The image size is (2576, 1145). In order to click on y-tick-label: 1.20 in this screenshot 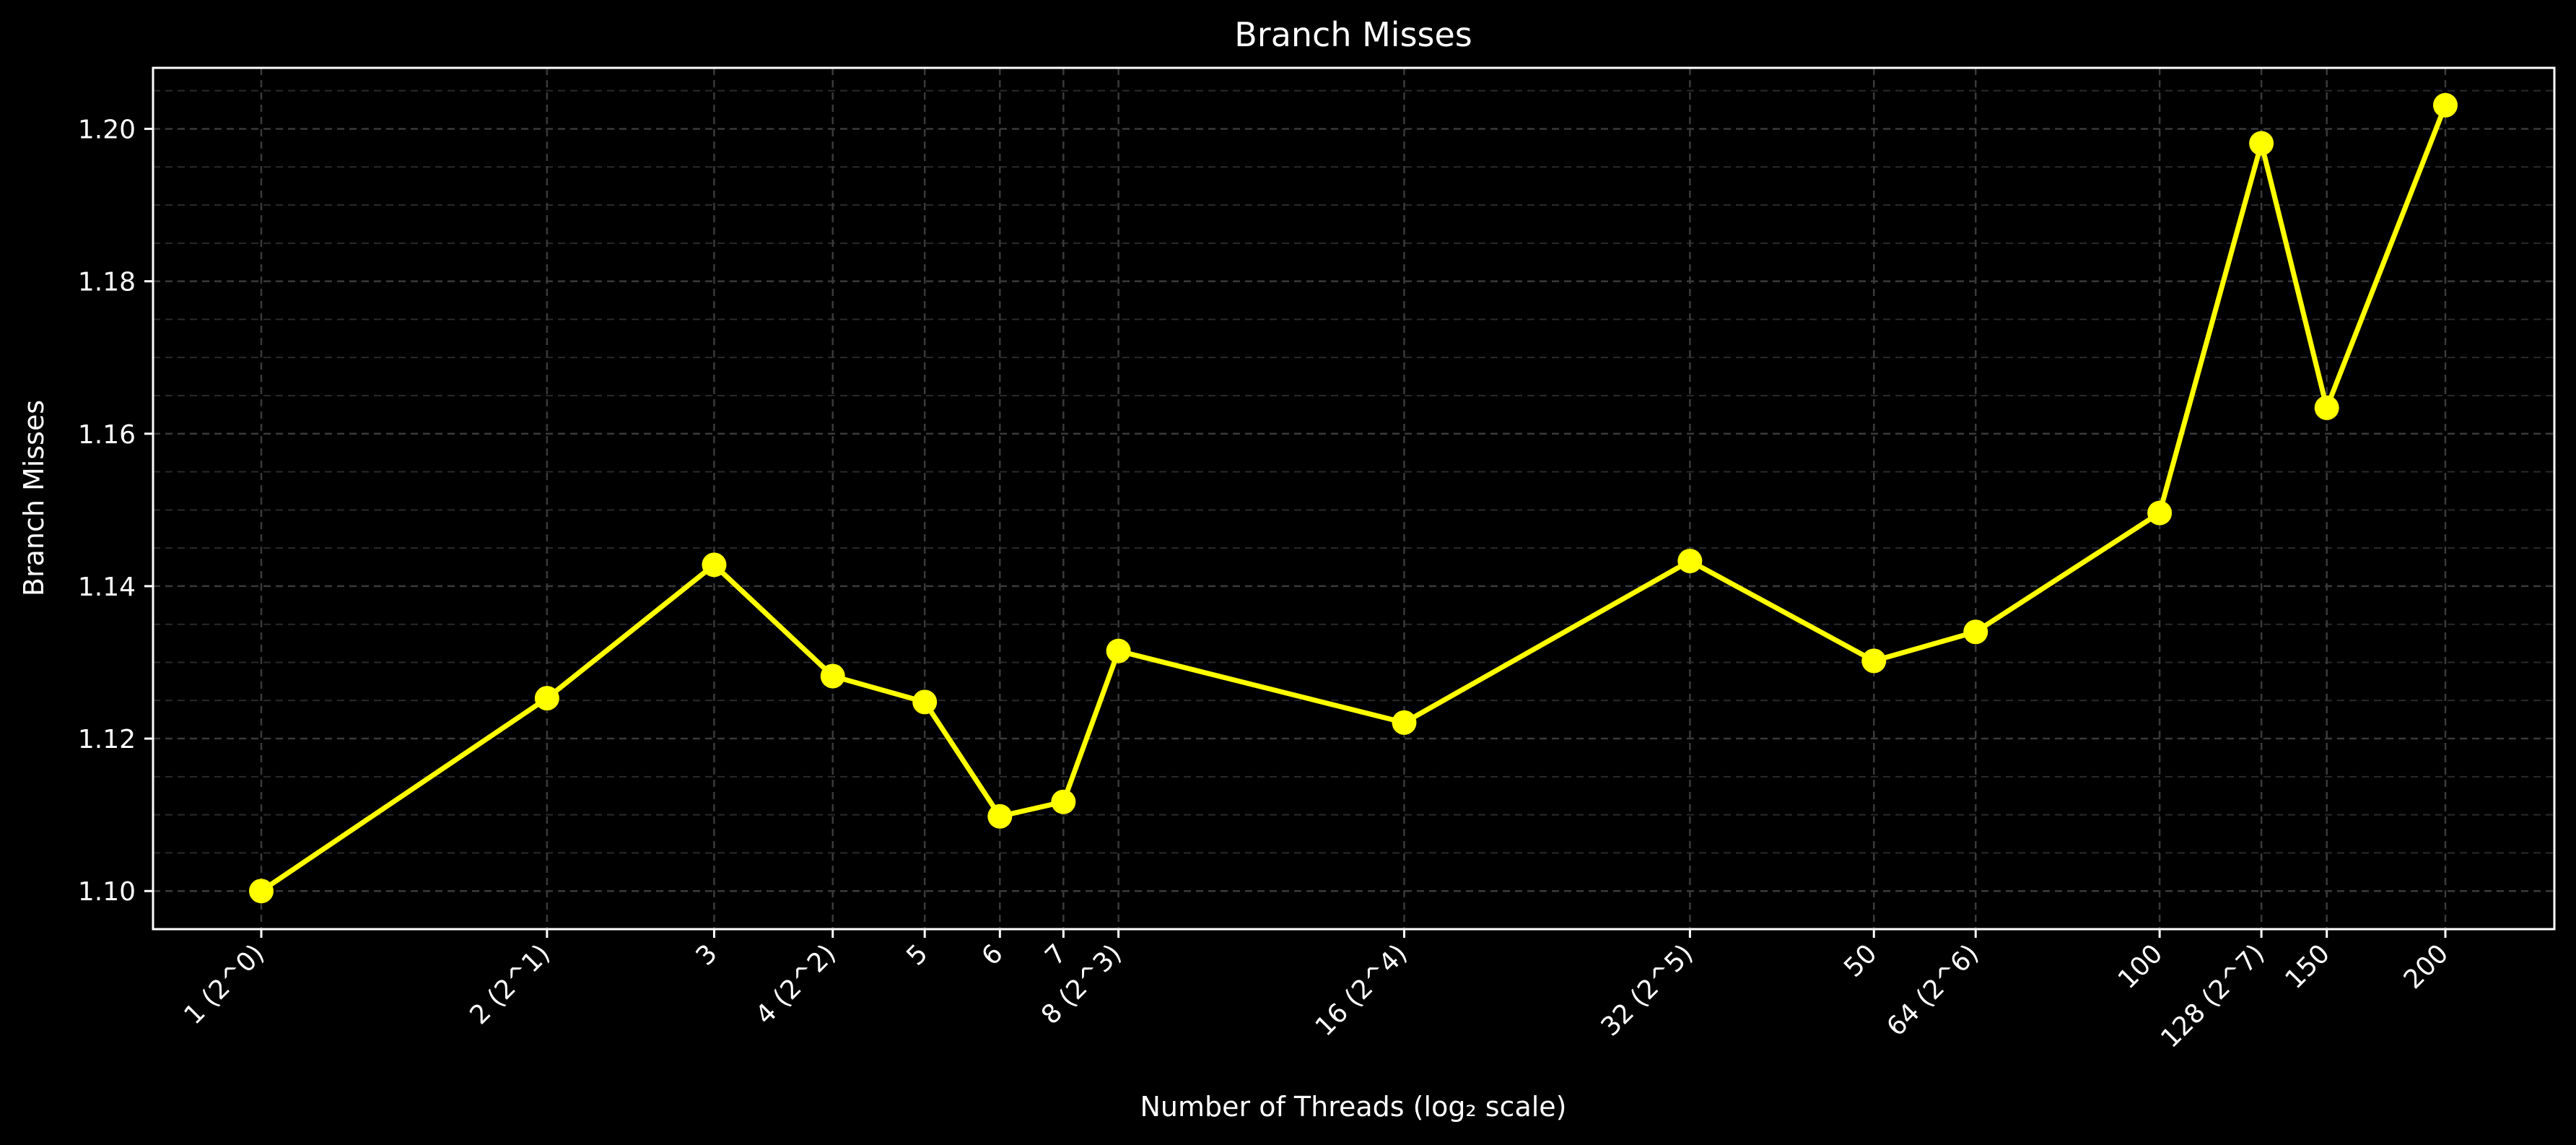, I will do `click(107, 129)`.